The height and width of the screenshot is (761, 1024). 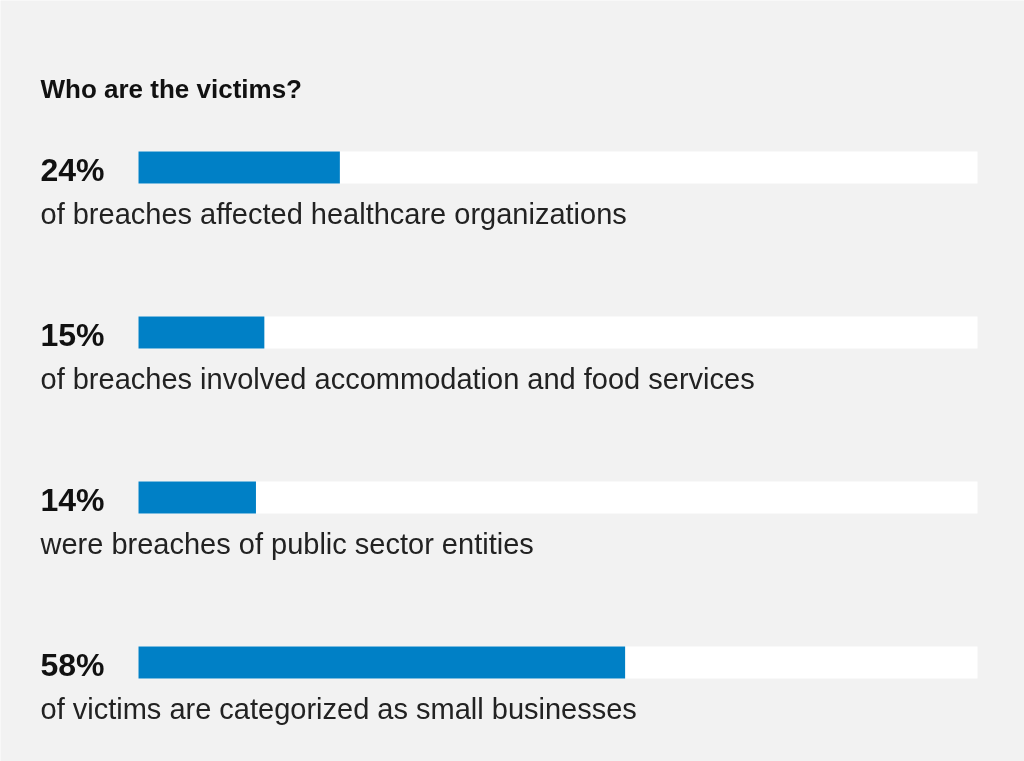 I want to click on data-label: 15%, so click(x=72, y=334).